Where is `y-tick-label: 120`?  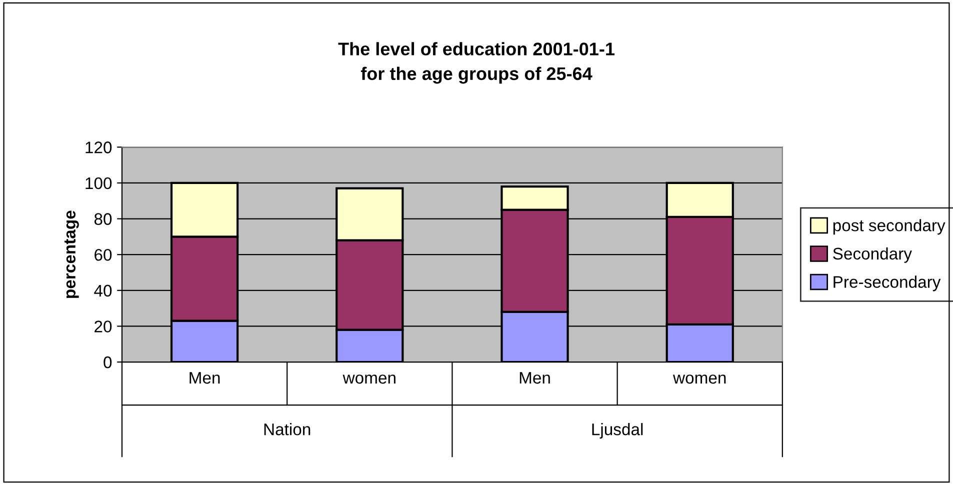
y-tick-label: 120 is located at coordinates (99, 148).